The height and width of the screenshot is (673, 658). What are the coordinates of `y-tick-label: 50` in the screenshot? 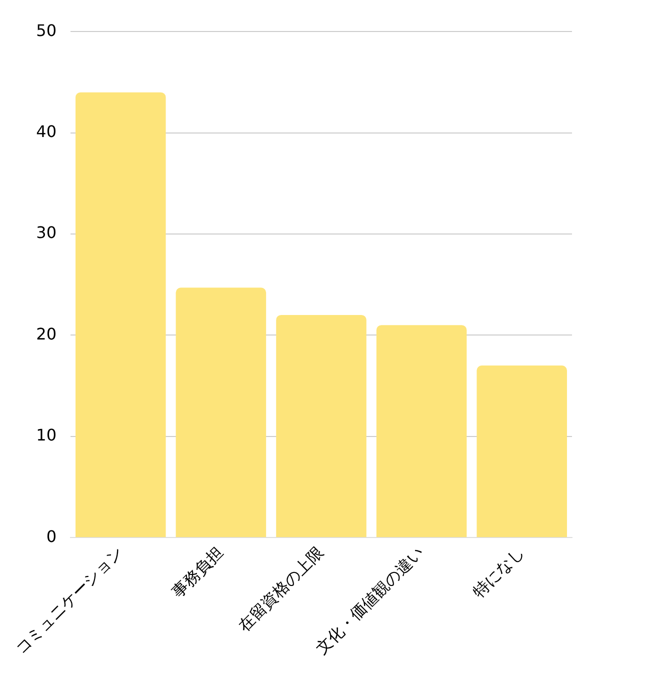 It's located at (46, 30).